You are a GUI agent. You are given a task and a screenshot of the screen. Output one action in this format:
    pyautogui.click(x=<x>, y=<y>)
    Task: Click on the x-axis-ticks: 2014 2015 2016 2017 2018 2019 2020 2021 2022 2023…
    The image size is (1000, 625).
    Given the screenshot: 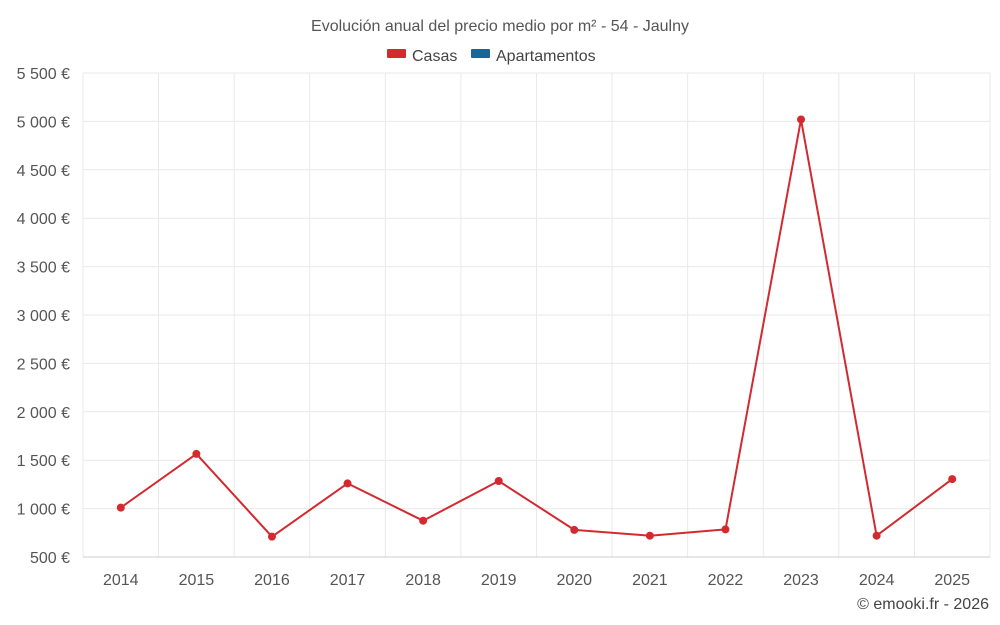 What is the action you would take?
    pyautogui.click(x=536, y=580)
    